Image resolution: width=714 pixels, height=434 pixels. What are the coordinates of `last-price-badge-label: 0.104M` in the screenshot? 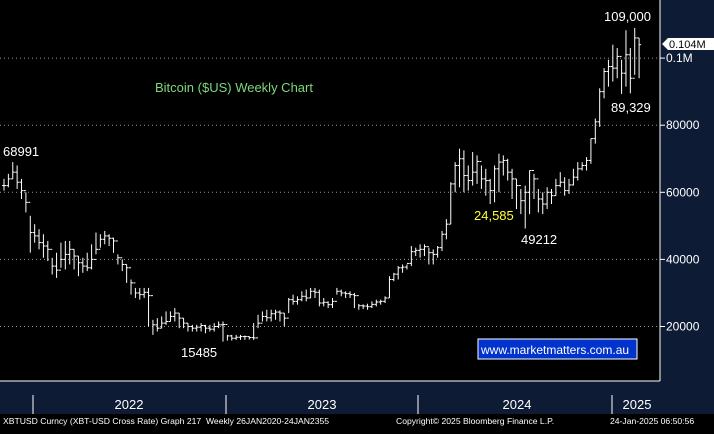 It's located at (687, 45).